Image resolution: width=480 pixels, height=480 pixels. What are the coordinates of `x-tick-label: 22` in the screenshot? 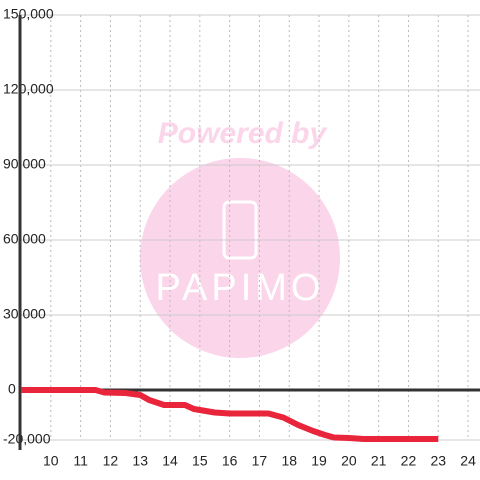 It's located at (409, 461).